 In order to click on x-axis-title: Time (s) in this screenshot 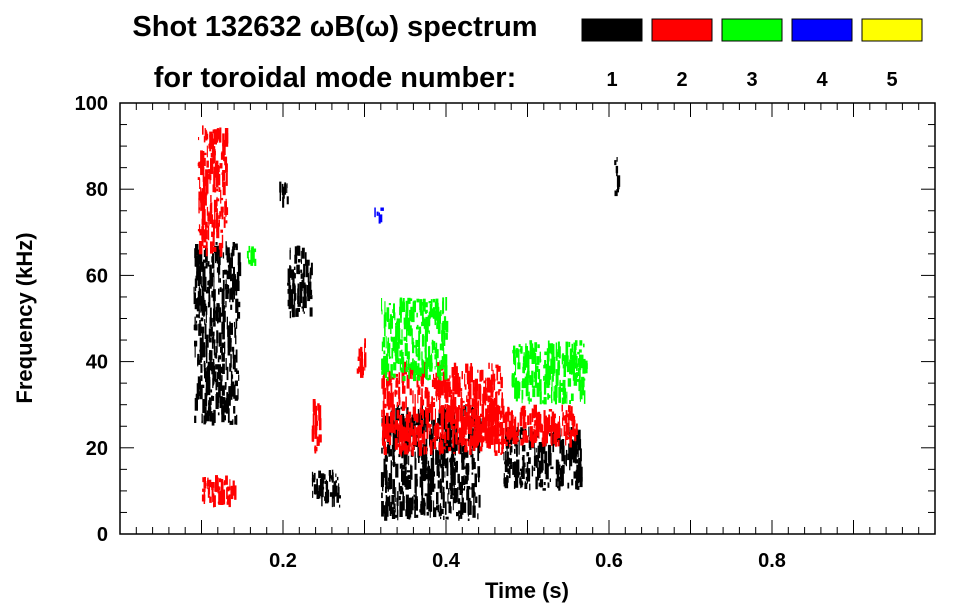, I will do `click(527, 590)`.